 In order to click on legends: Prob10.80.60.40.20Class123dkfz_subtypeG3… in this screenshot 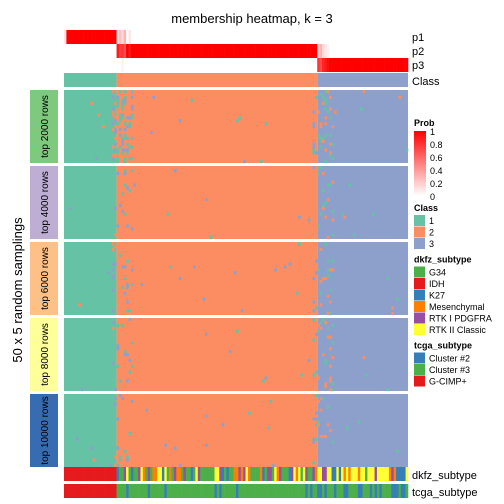, I will do `click(453, 252)`.